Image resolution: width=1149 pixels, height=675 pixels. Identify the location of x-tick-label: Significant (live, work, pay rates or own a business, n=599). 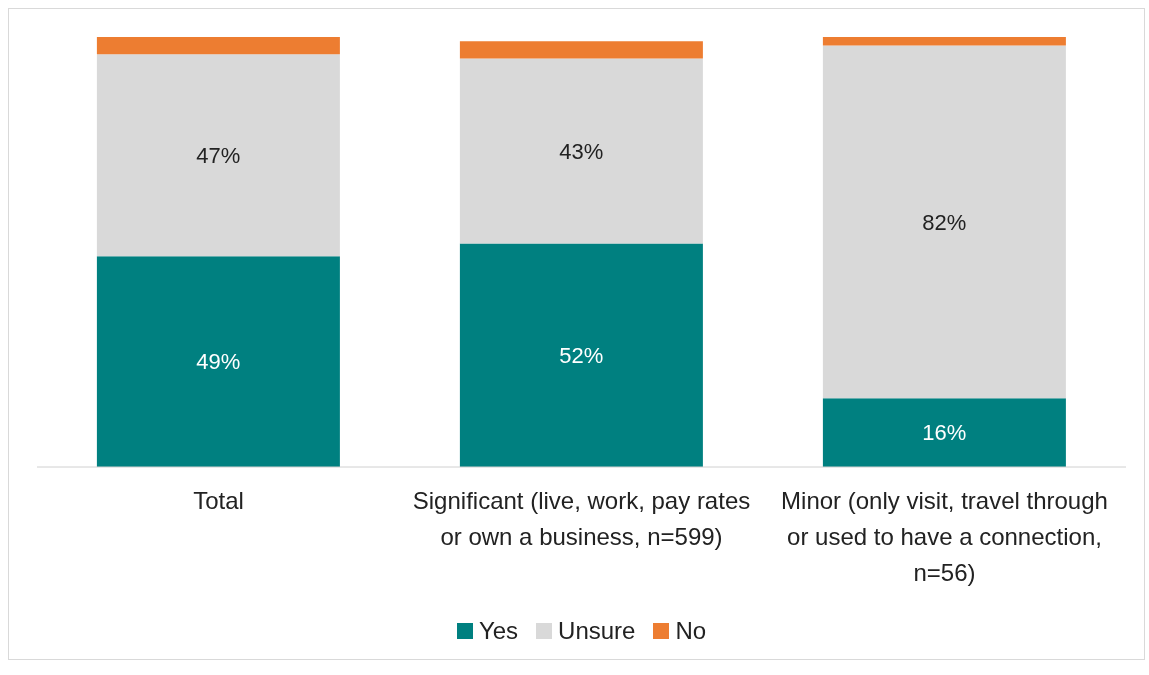
(581, 519).